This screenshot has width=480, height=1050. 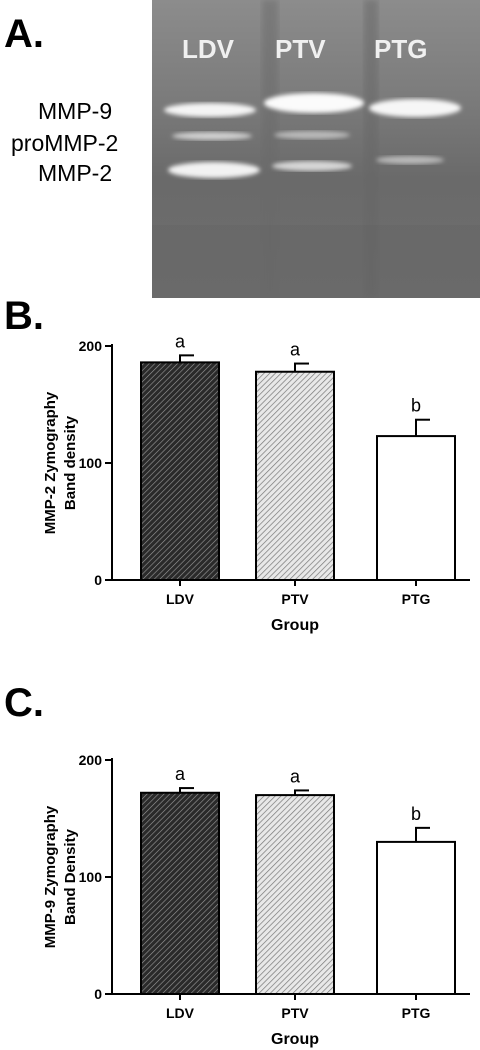 I want to click on gel-band-ptg-mmp9, so click(x=415, y=108).